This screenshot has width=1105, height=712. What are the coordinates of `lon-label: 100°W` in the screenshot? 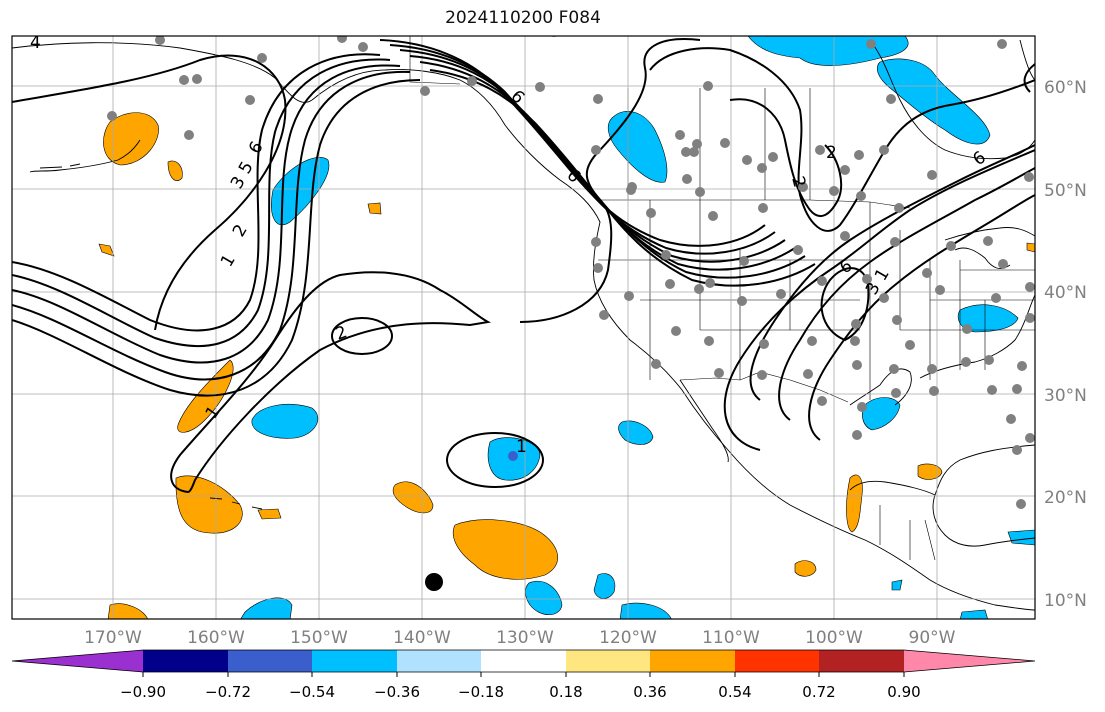 It's located at (834, 638).